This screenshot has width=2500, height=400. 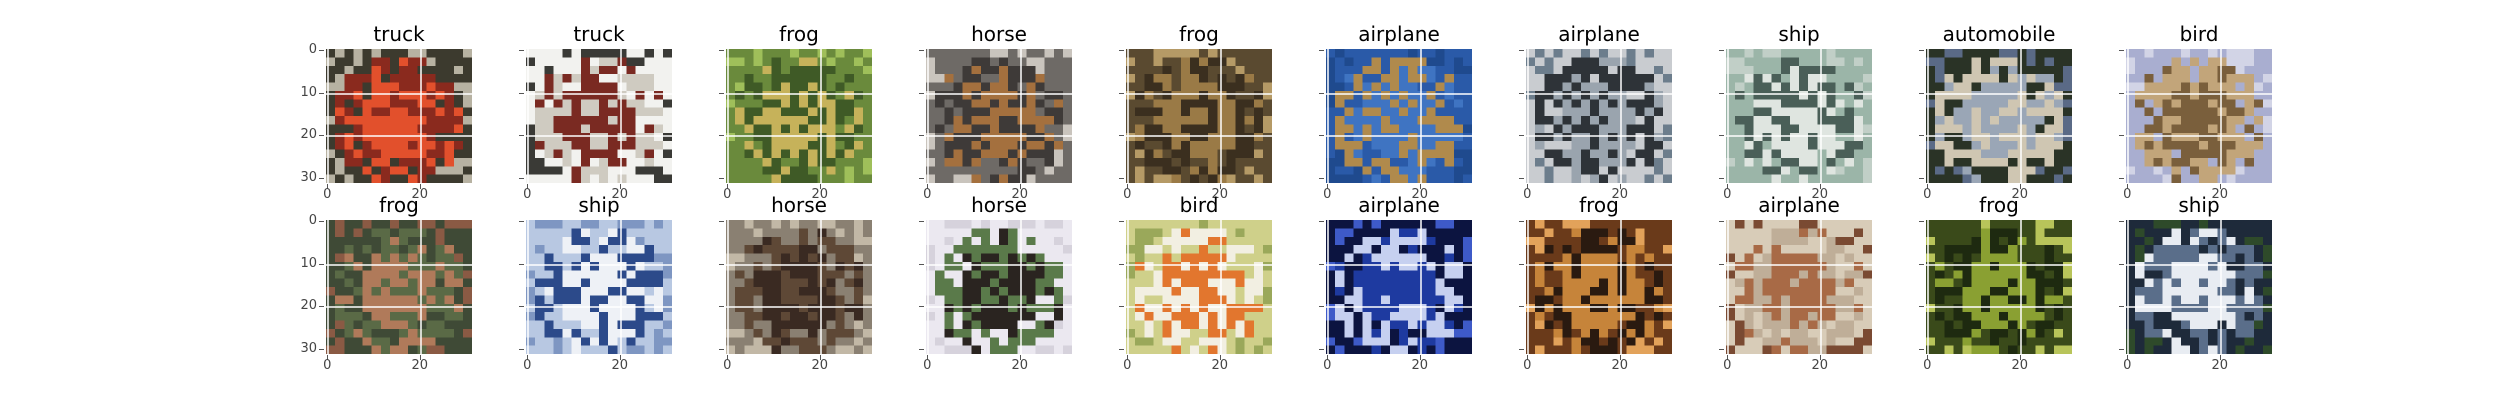 I want to click on y-tick-label: 0, so click(x=312, y=221).